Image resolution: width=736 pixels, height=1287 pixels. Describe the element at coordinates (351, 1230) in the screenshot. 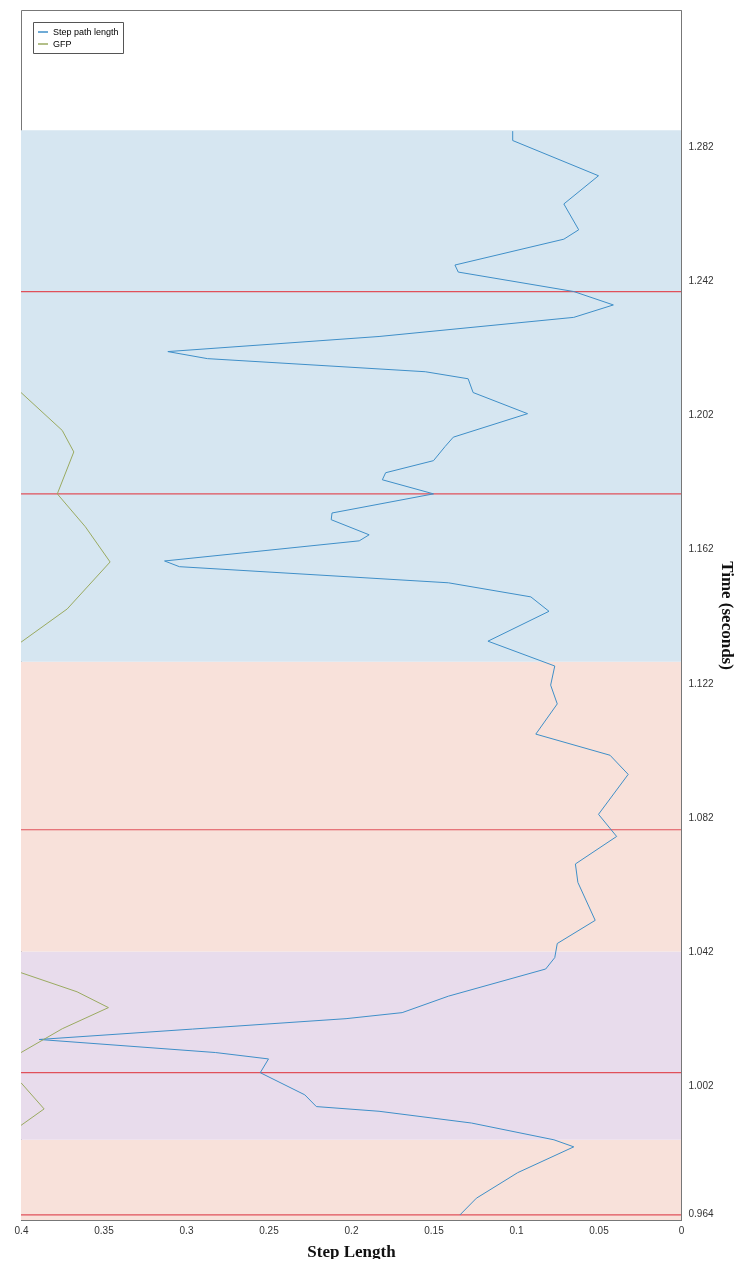

I see `x-tick-label: 0.2` at that location.